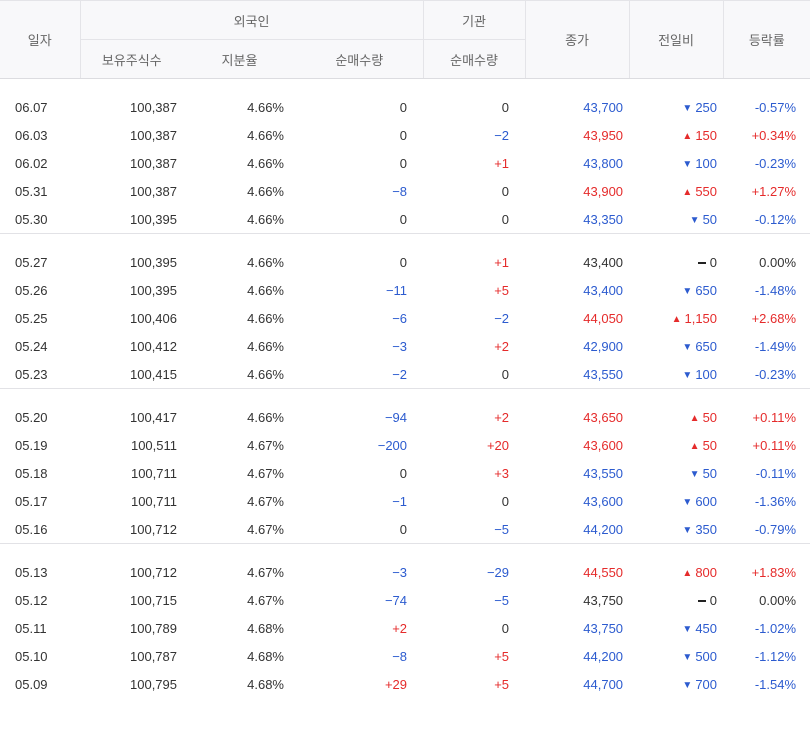 Image resolution: width=810 pixels, height=743 pixels. Describe the element at coordinates (577, 501) in the screenshot. I see `row-close: 43,600` at that location.